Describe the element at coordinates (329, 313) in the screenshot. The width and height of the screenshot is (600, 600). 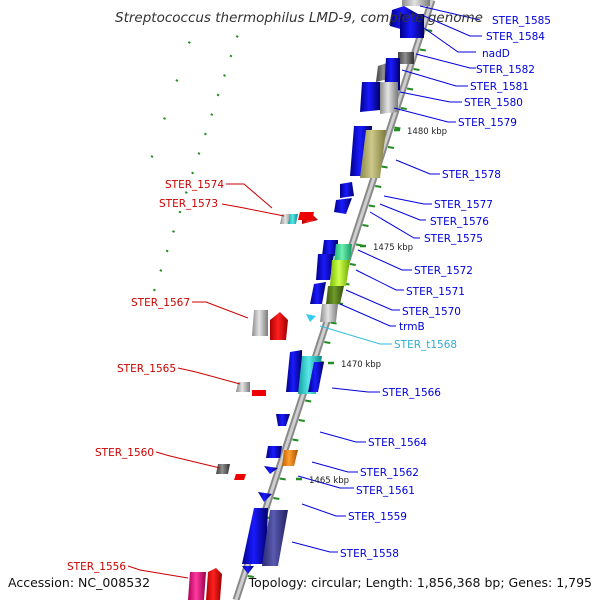
I see `gene-trmb` at that location.